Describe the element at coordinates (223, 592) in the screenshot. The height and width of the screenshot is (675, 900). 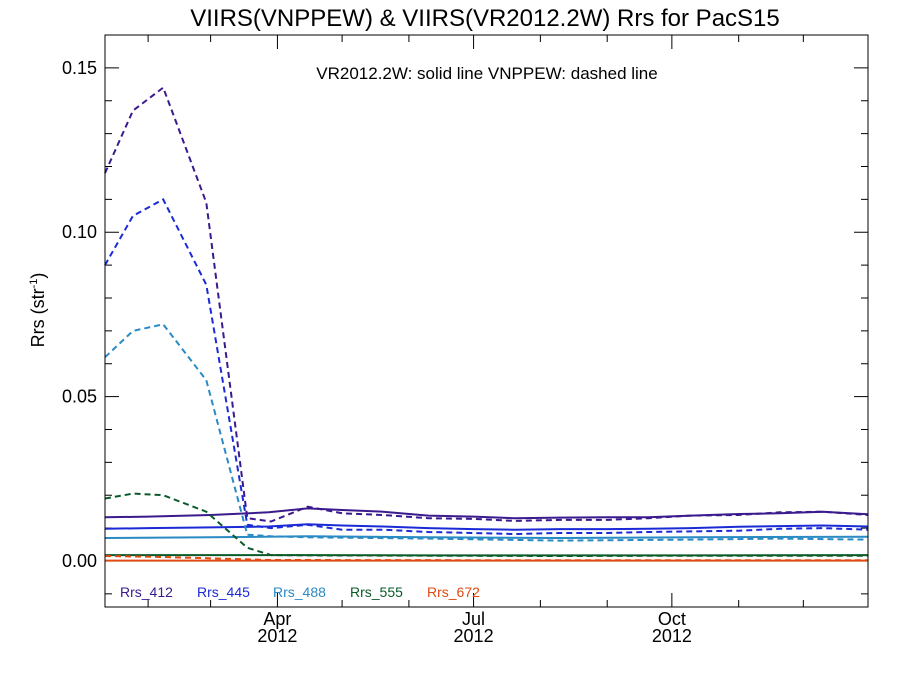
I see `legend-item-rrs-445: Rrs_445` at that location.